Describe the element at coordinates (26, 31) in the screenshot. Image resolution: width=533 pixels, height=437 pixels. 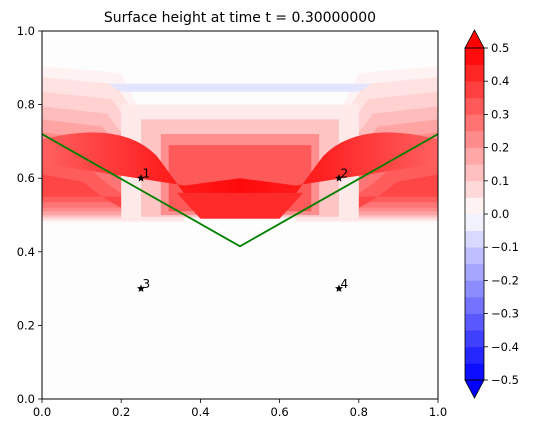
I see `y-tick-label: 1.0` at that location.